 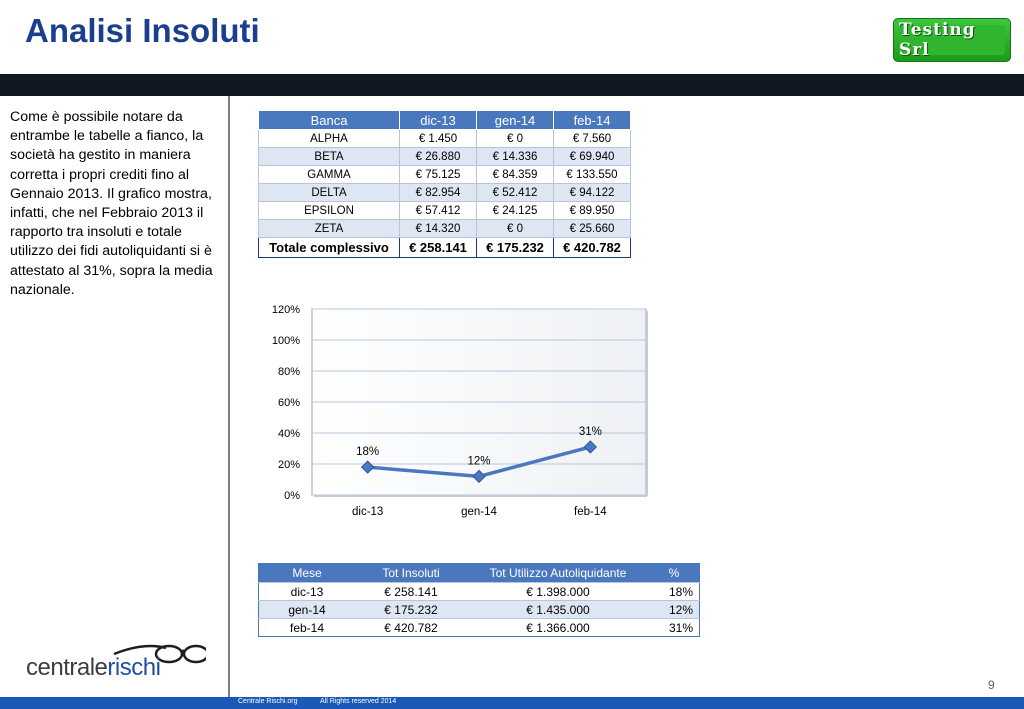 What do you see at coordinates (438, 192) in the screenshot?
I see `table-cell: € 82.954` at bounding box center [438, 192].